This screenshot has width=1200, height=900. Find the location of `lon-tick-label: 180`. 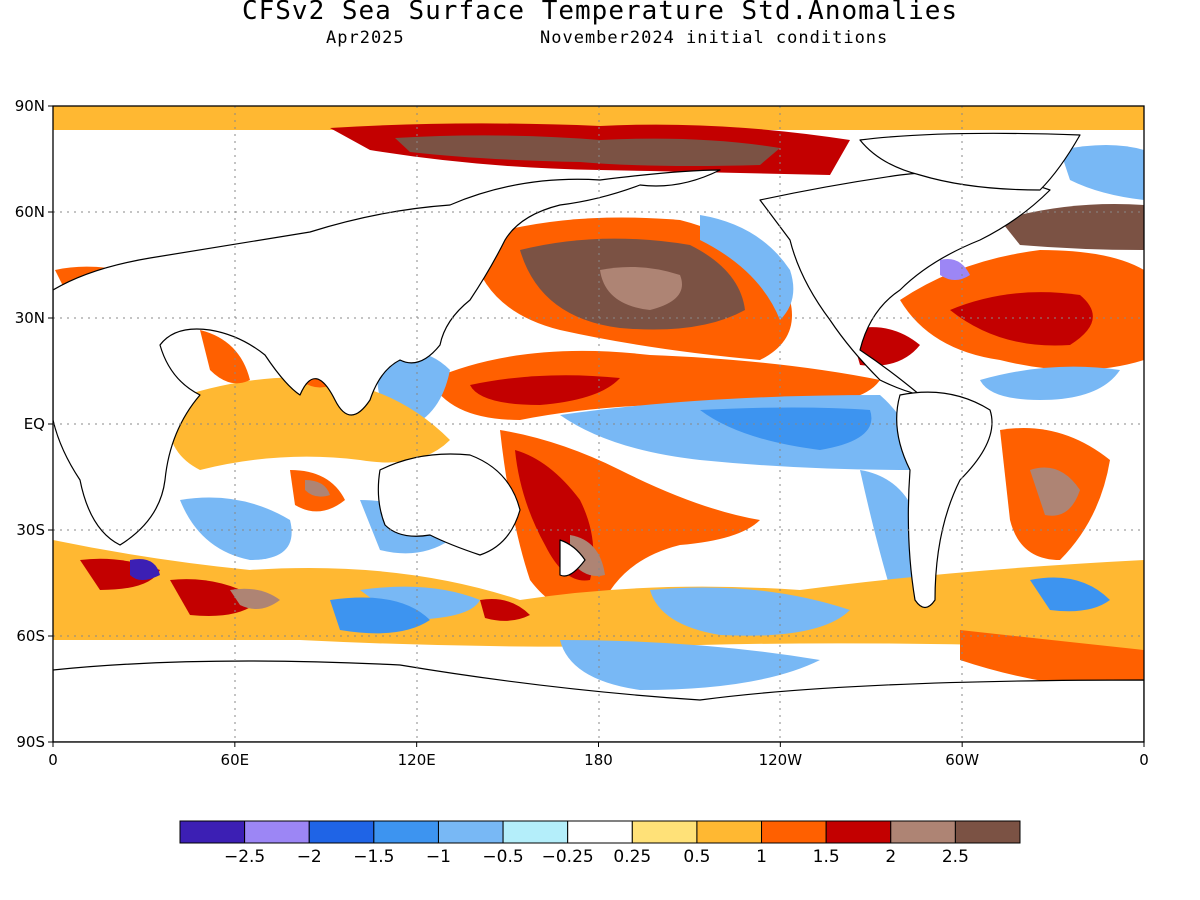

lon-tick-label: 180 is located at coordinates (598, 760).